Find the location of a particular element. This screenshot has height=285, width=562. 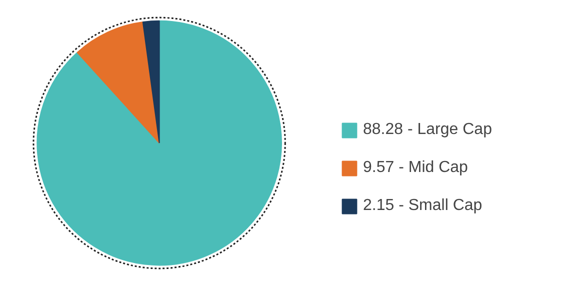

legend-label: 88.28 - Large Cap is located at coordinates (427, 130).